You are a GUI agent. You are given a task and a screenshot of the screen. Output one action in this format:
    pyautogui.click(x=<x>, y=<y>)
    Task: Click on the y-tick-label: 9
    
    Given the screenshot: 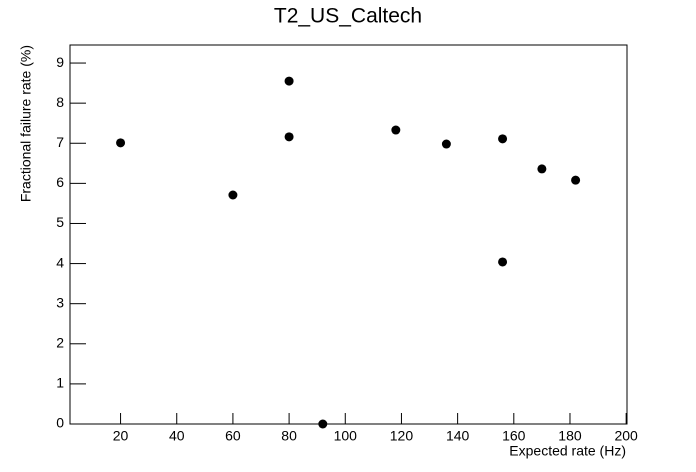 What is the action you would take?
    pyautogui.click(x=60, y=62)
    